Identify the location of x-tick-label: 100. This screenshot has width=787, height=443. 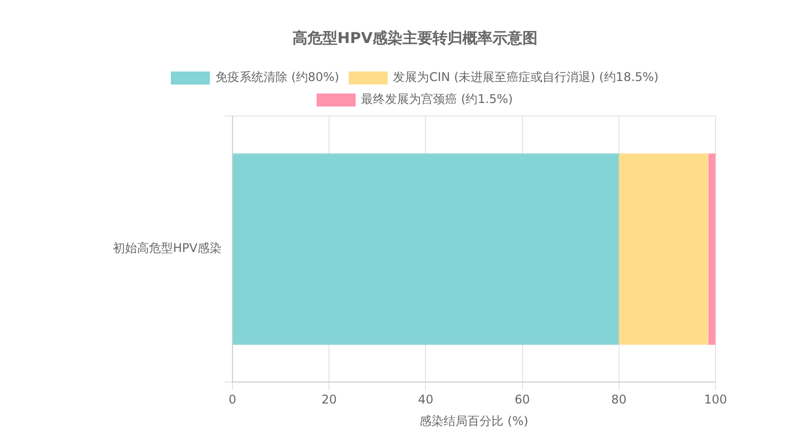
(715, 399).